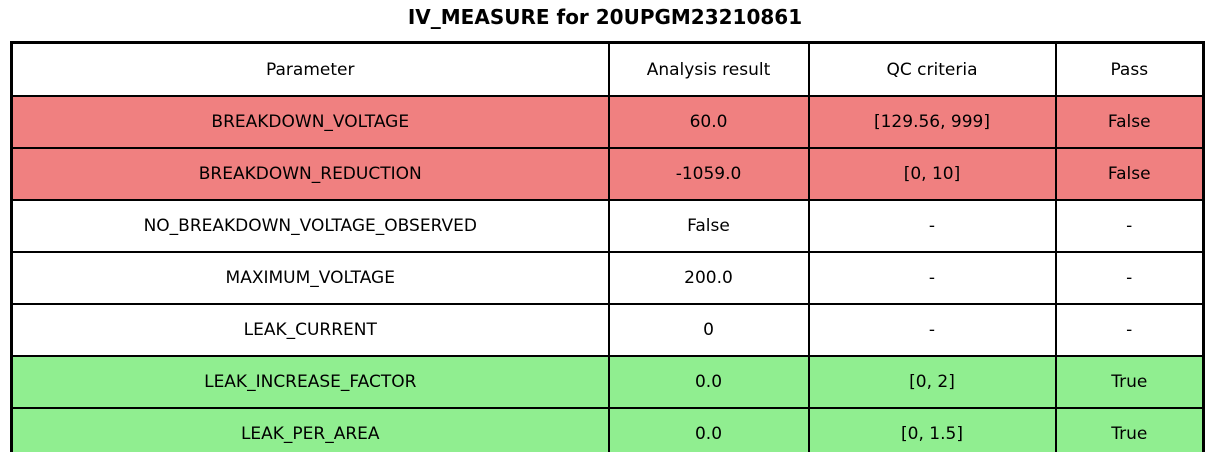  What do you see at coordinates (932, 429) in the screenshot?
I see `cell-qc-criteria: [0, 1.5]` at bounding box center [932, 429].